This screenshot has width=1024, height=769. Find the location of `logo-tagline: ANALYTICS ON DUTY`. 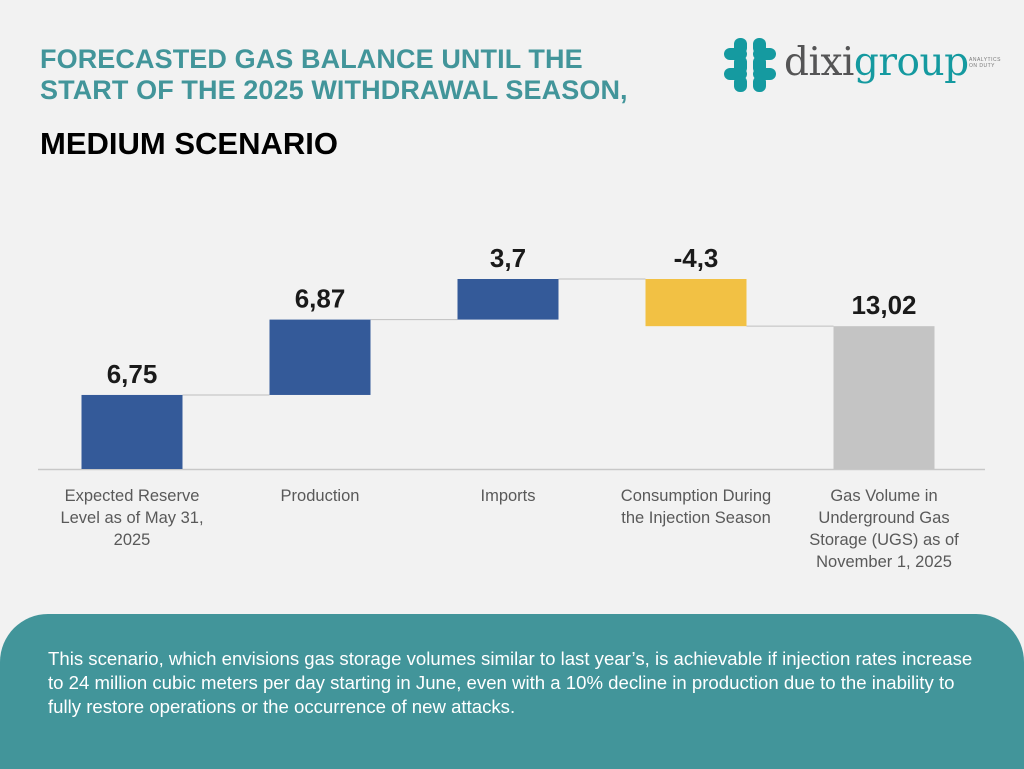

logo-tagline: ANALYTICS ON DUTY is located at coordinates (985, 63).